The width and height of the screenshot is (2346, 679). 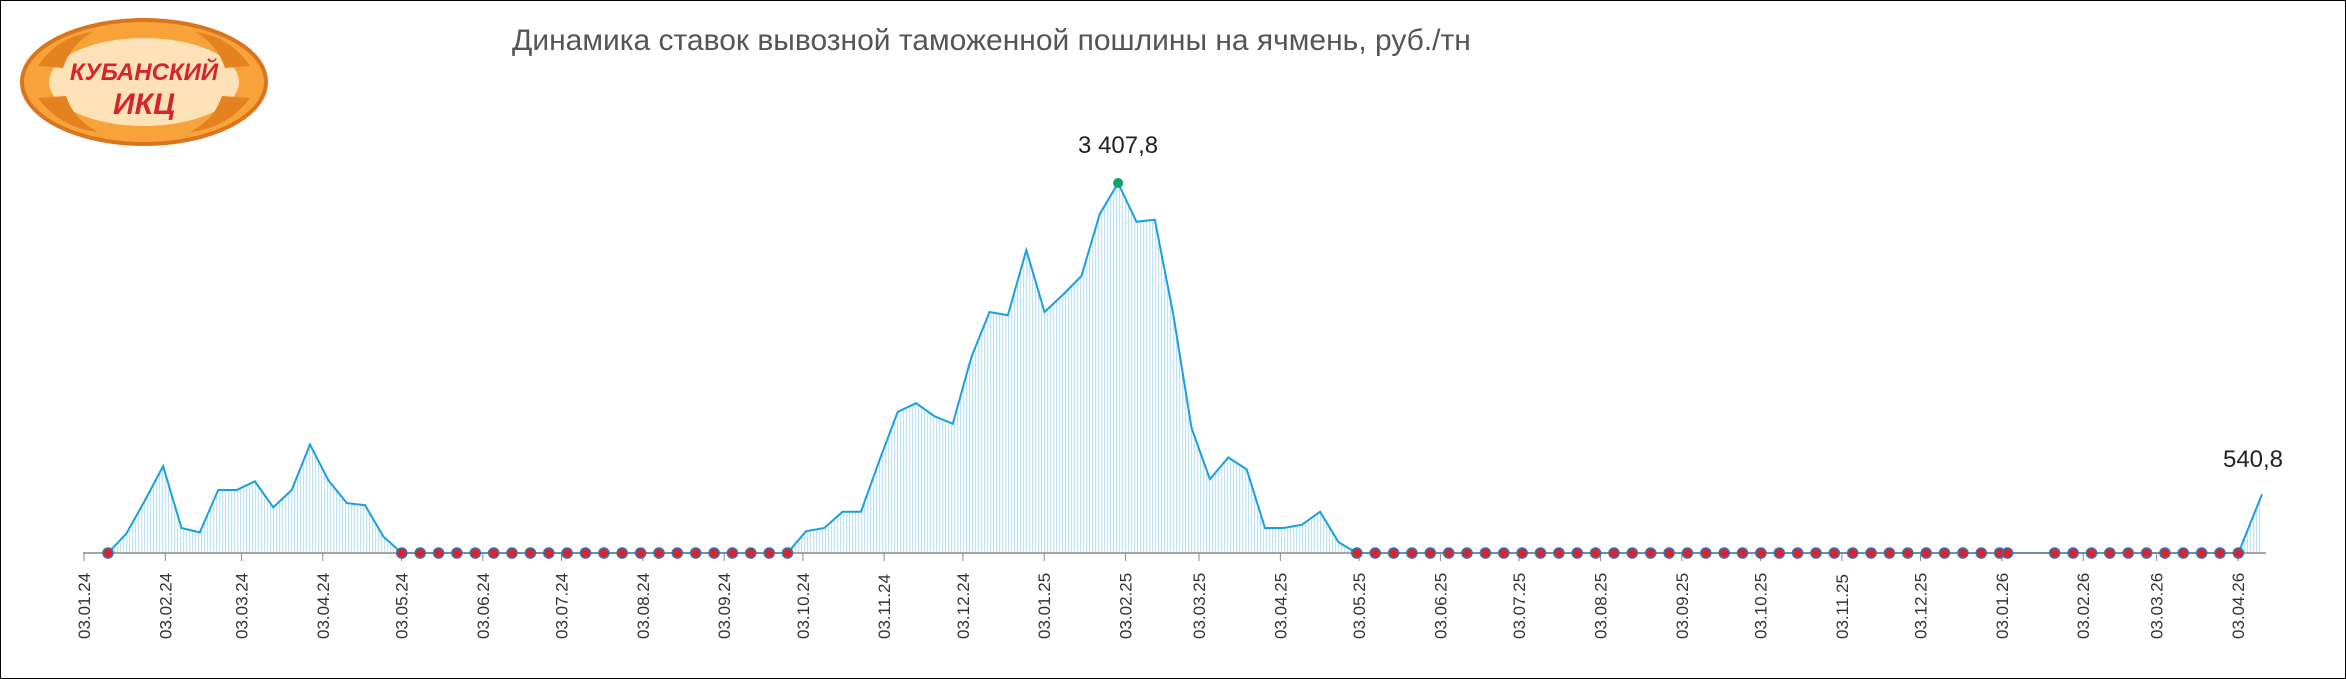 What do you see at coordinates (1118, 145) in the screenshot?
I see `data-label: 3 407,8` at bounding box center [1118, 145].